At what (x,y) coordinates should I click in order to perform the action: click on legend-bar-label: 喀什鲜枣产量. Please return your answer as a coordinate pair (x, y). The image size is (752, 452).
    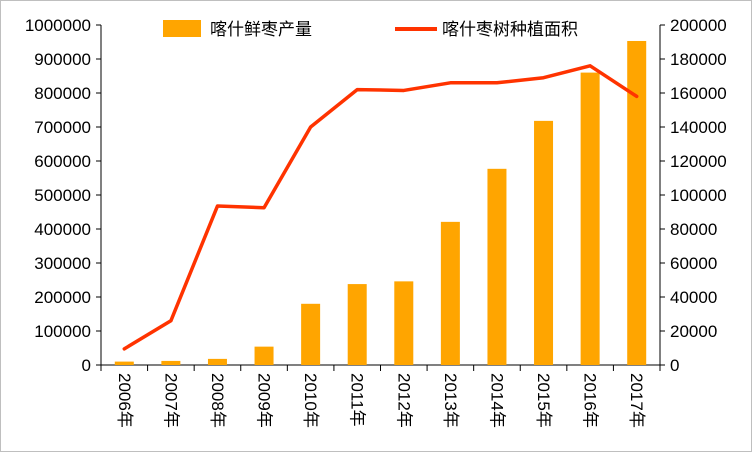
    Looking at the image, I should click on (261, 29).